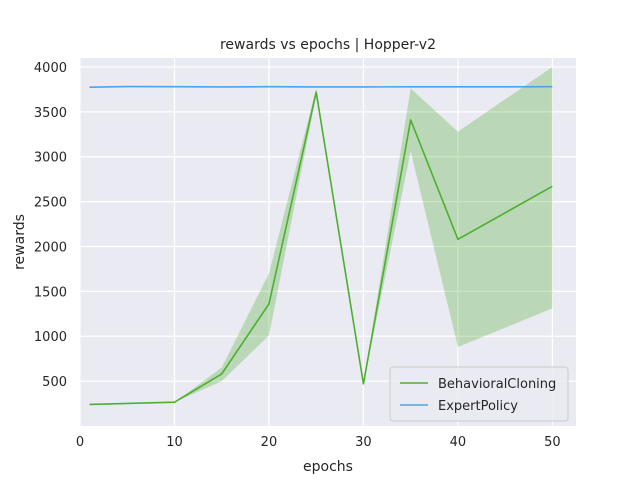  I want to click on x-tick-label: 20, so click(269, 442).